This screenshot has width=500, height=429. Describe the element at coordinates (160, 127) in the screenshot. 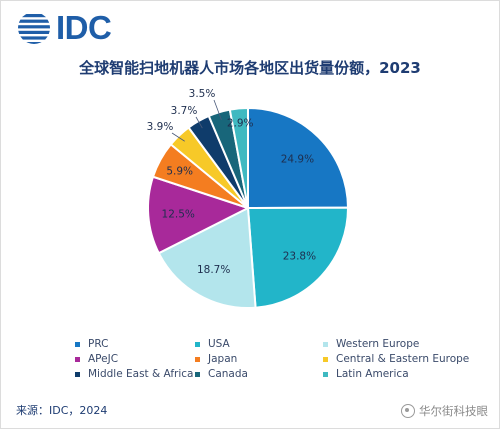

I see `data-label: 3.9%` at that location.